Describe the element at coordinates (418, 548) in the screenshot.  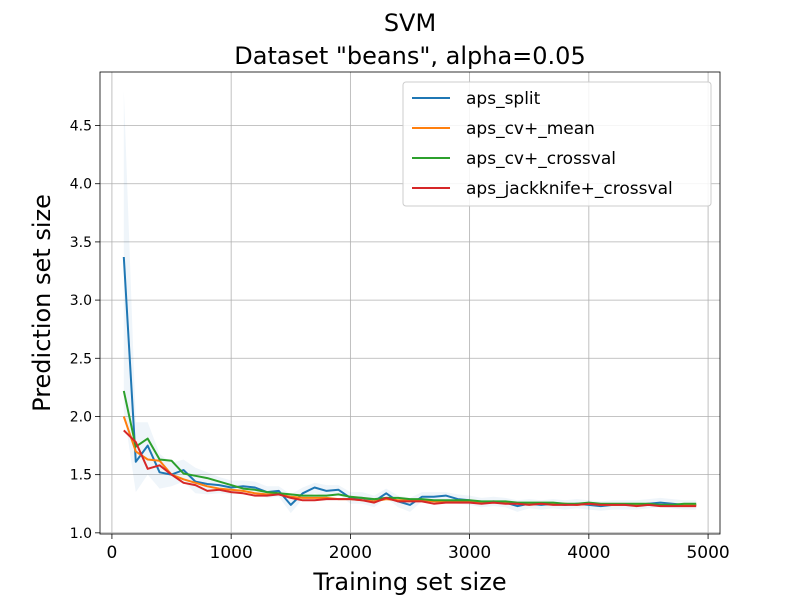
I see `x-axis-ticks: 0 1000 2000 3000 4000 5000` at that location.